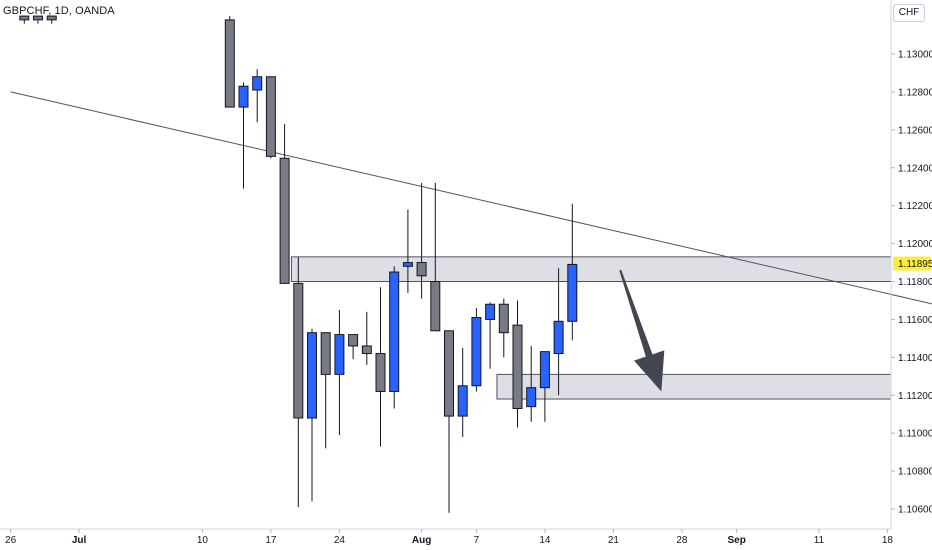 Image resolution: width=932 pixels, height=550 pixels. Describe the element at coordinates (909, 13) in the screenshot. I see `currency-badge: CHF` at that location.